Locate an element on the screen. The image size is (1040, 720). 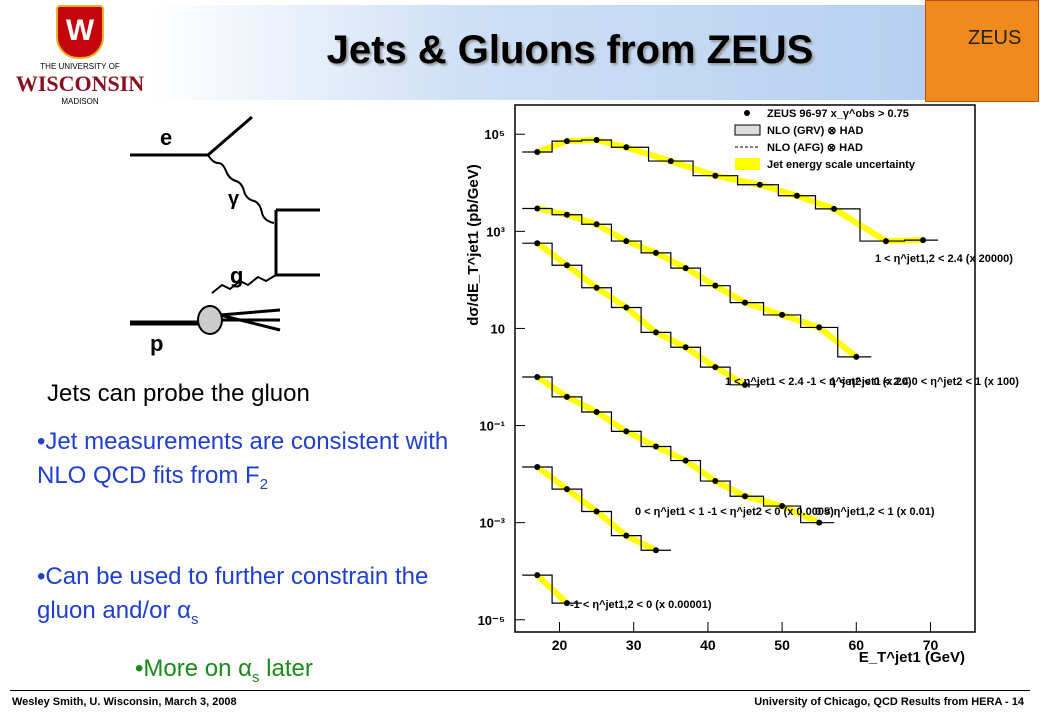
legend-label: Jet energy scale uncertainty is located at coordinates (841, 165).